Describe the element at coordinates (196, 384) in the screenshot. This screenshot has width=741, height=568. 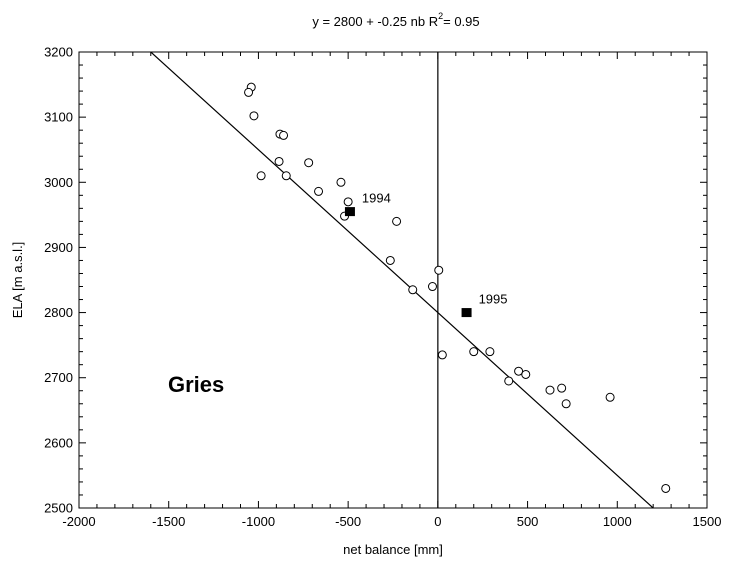
I see `glacier-label: Gries` at that location.